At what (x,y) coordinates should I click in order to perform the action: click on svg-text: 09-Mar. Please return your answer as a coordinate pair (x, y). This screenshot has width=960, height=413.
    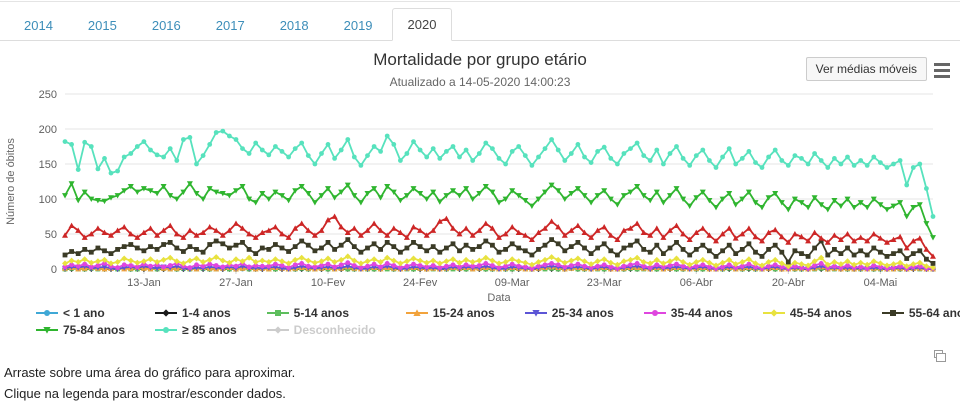
    Looking at the image, I should click on (512, 283).